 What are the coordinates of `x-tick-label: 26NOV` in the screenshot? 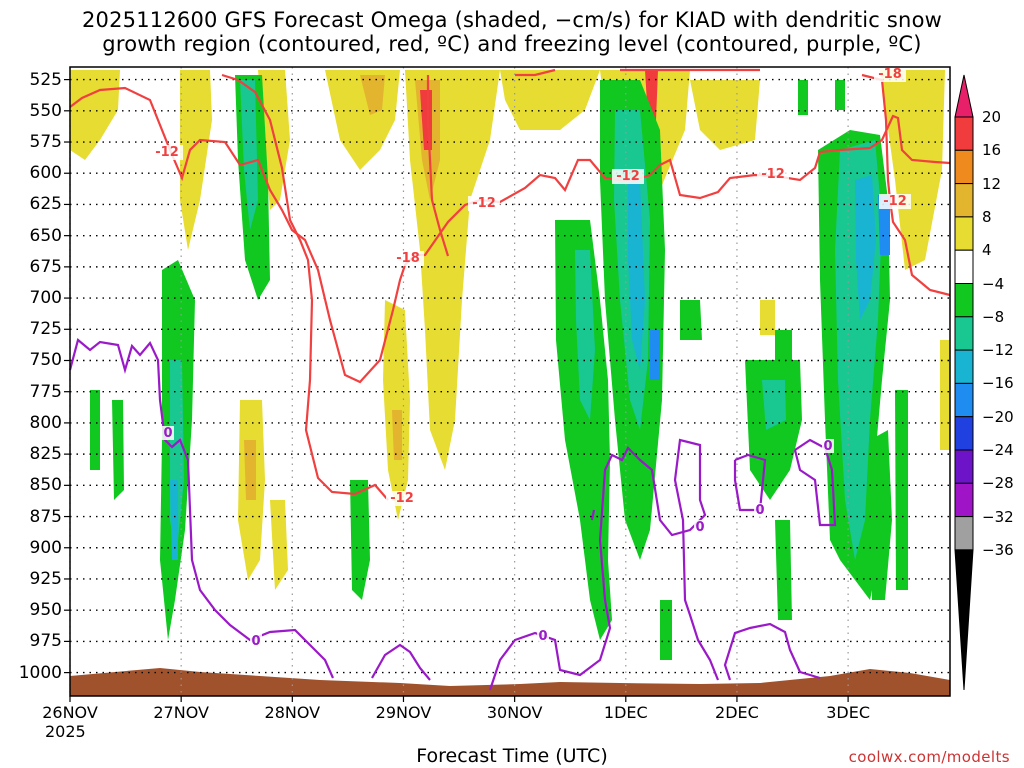 It's located at (70, 712).